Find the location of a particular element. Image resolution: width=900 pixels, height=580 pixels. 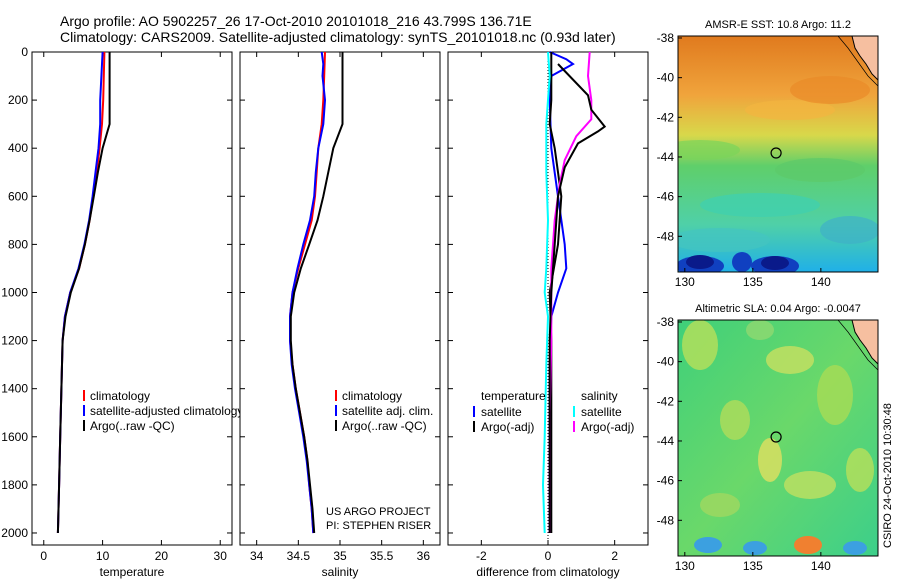

x-tick-label: 0 is located at coordinates (548, 556).